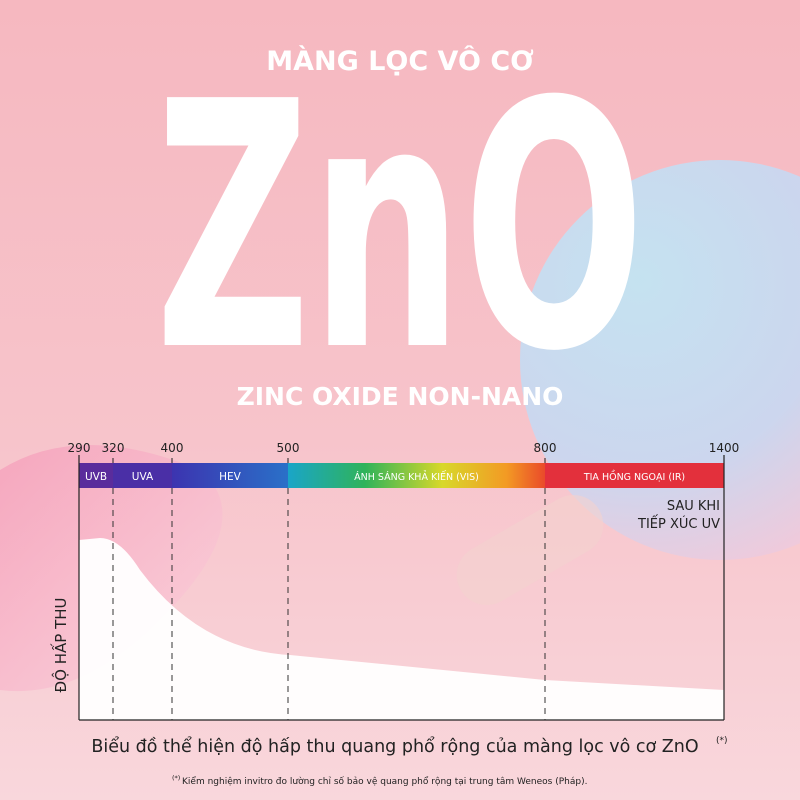 Image resolution: width=800 pixels, height=800 pixels. I want to click on series-label: SAU KHI, so click(693, 506).